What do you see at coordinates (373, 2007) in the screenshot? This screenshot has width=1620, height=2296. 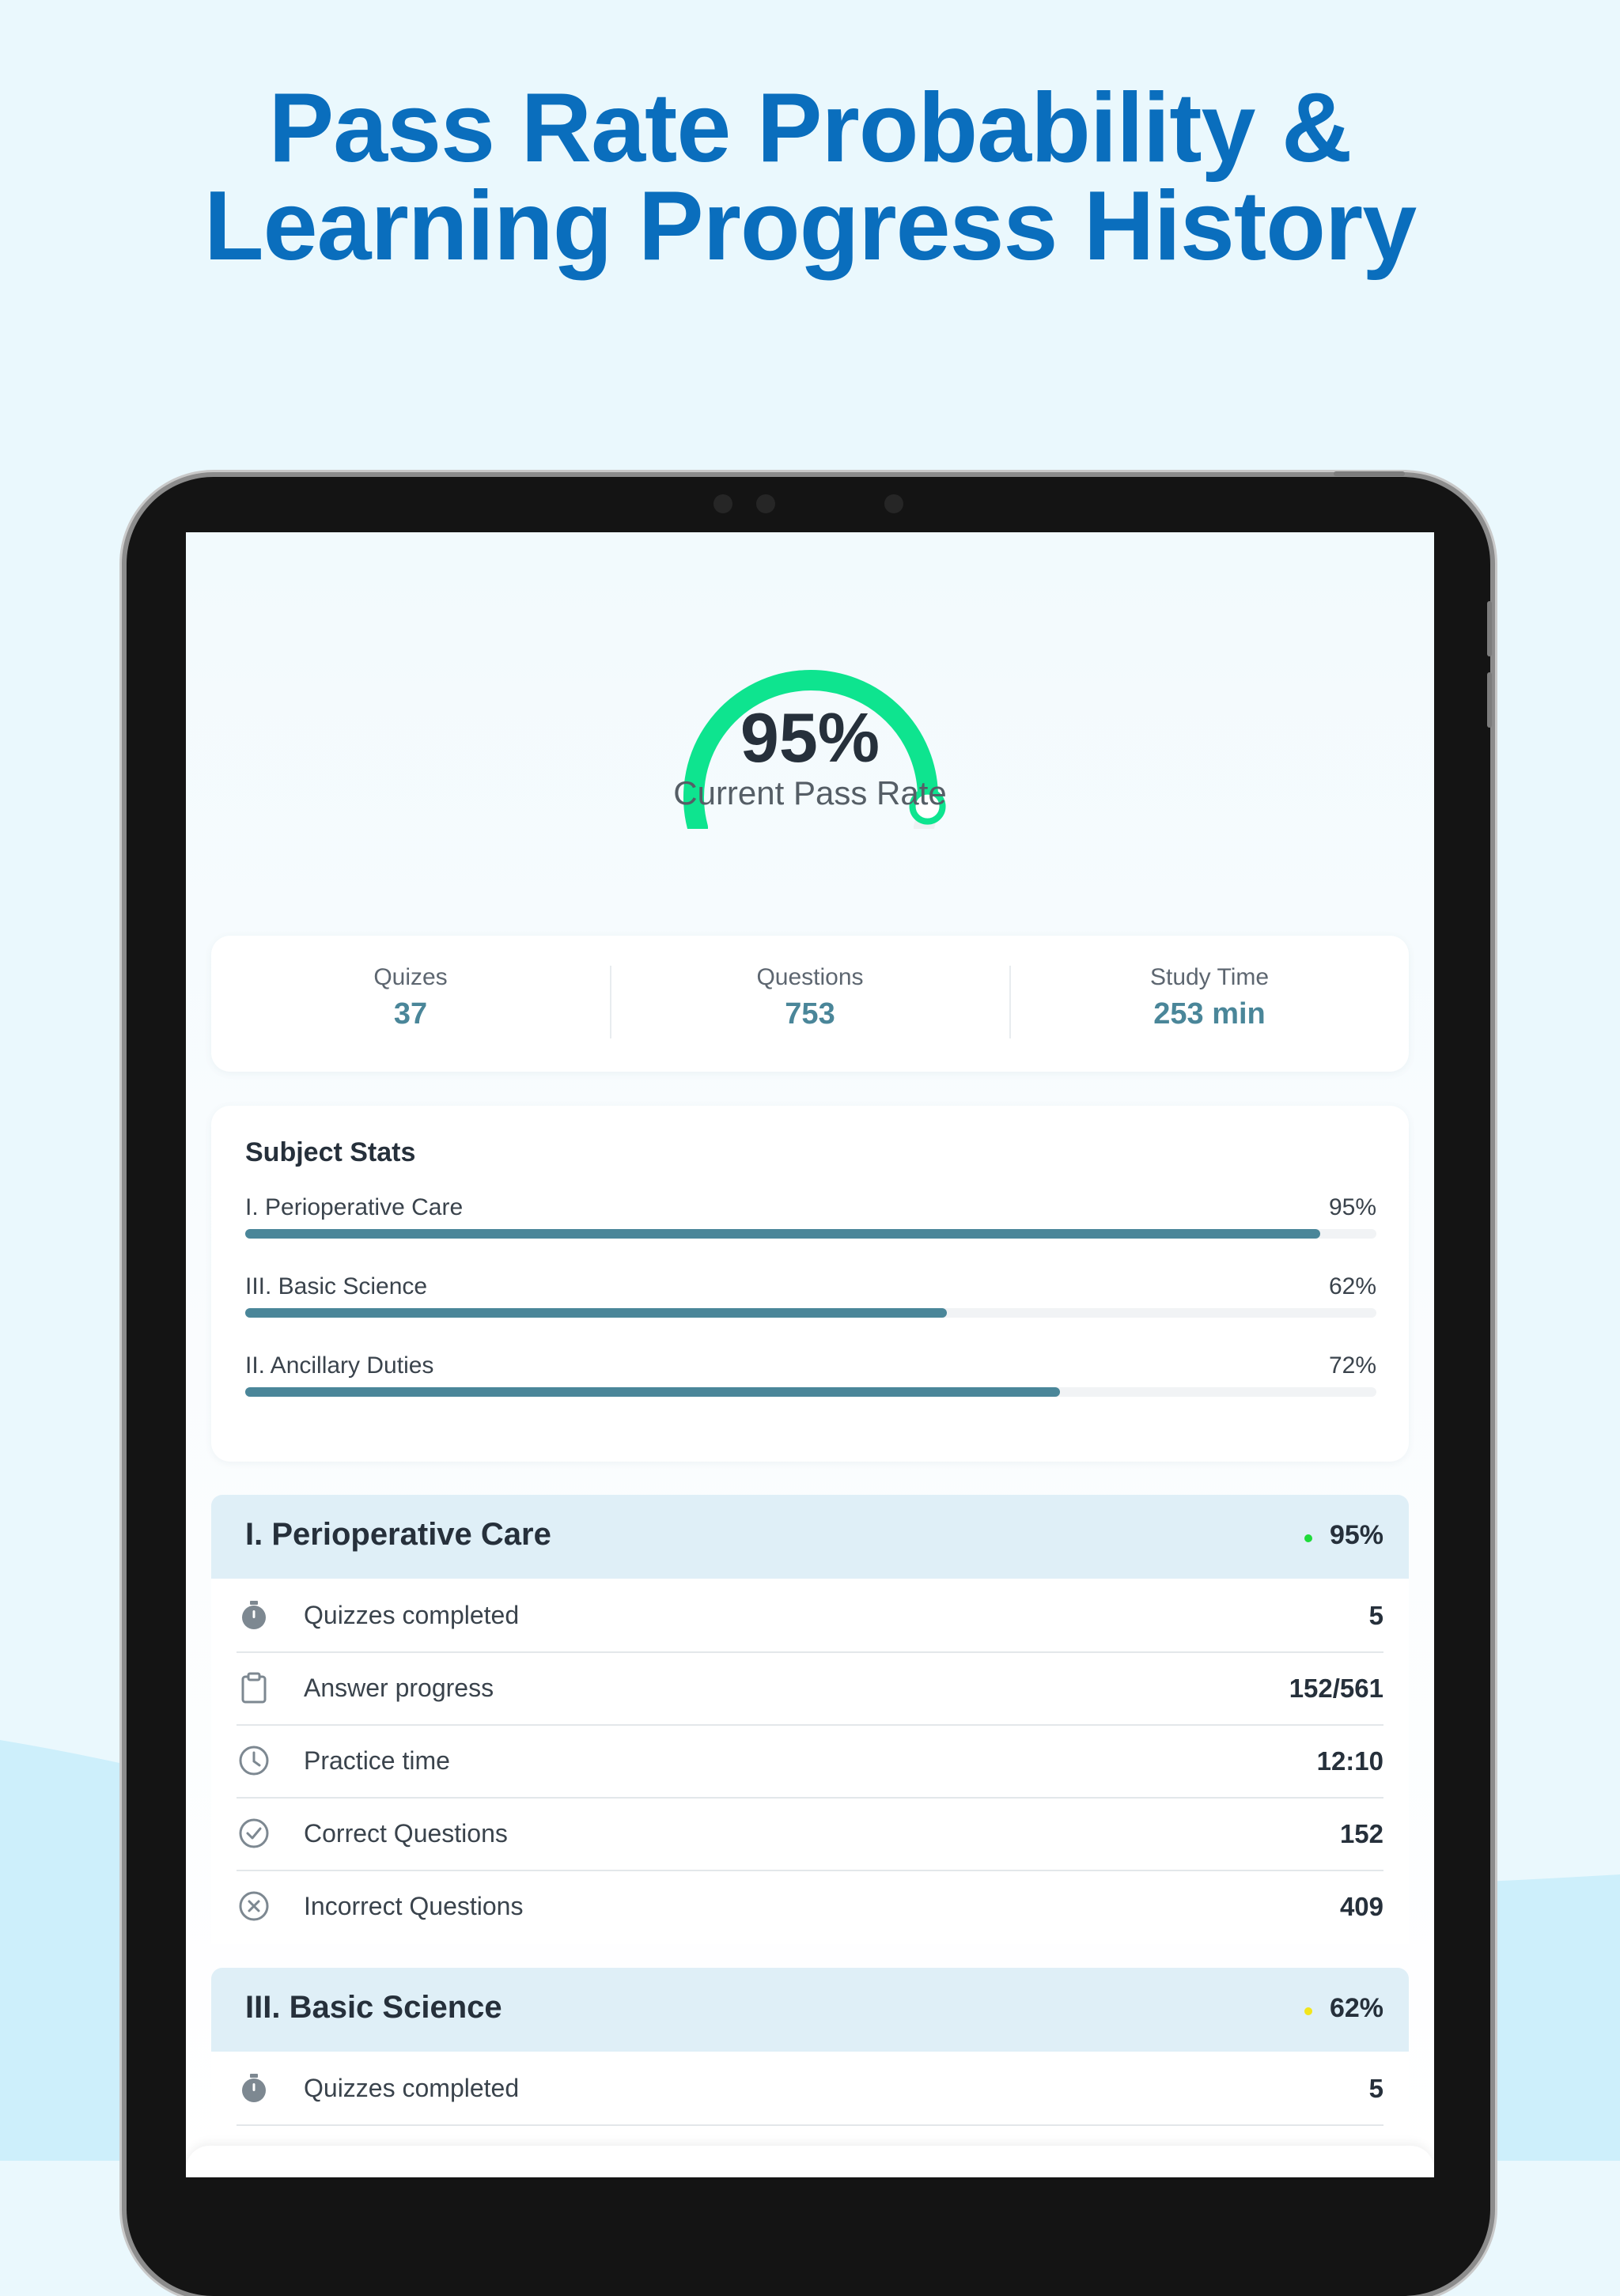 I see `topic-title: III. Basic Science` at bounding box center [373, 2007].